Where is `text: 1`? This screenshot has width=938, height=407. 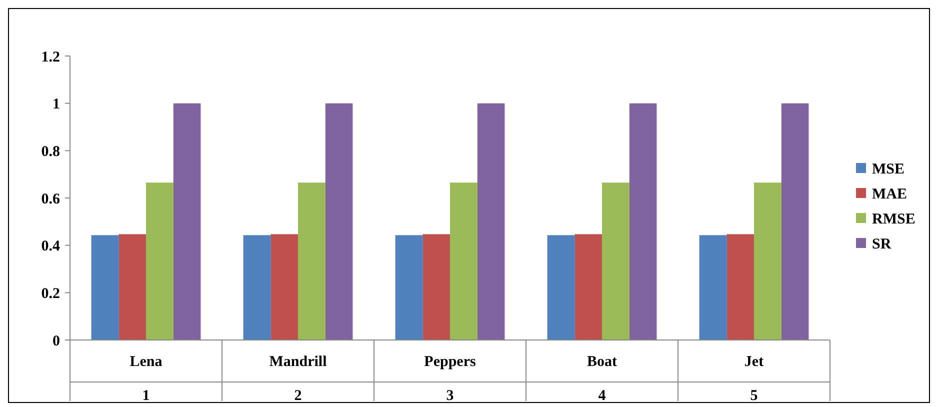
text: 1 is located at coordinates (146, 396).